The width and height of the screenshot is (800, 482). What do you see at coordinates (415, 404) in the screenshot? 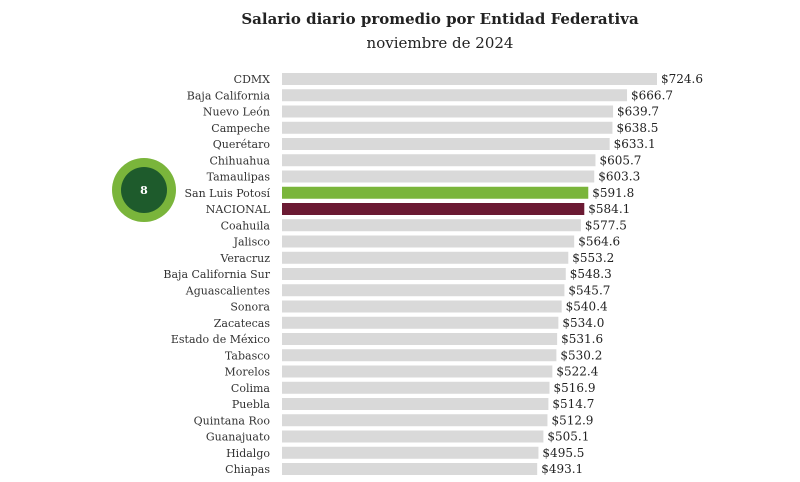
I see `bar-puebla` at bounding box center [415, 404].